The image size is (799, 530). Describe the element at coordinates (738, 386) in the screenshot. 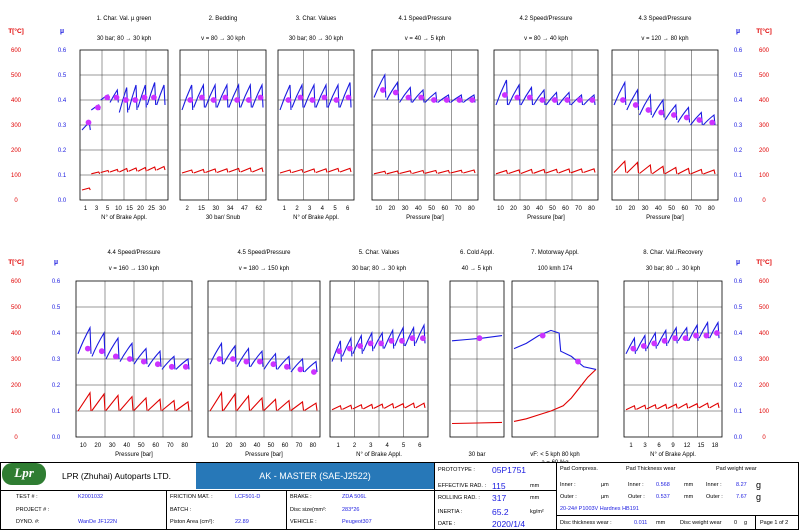

I see `mu-tick-right: 0.2` at that location.